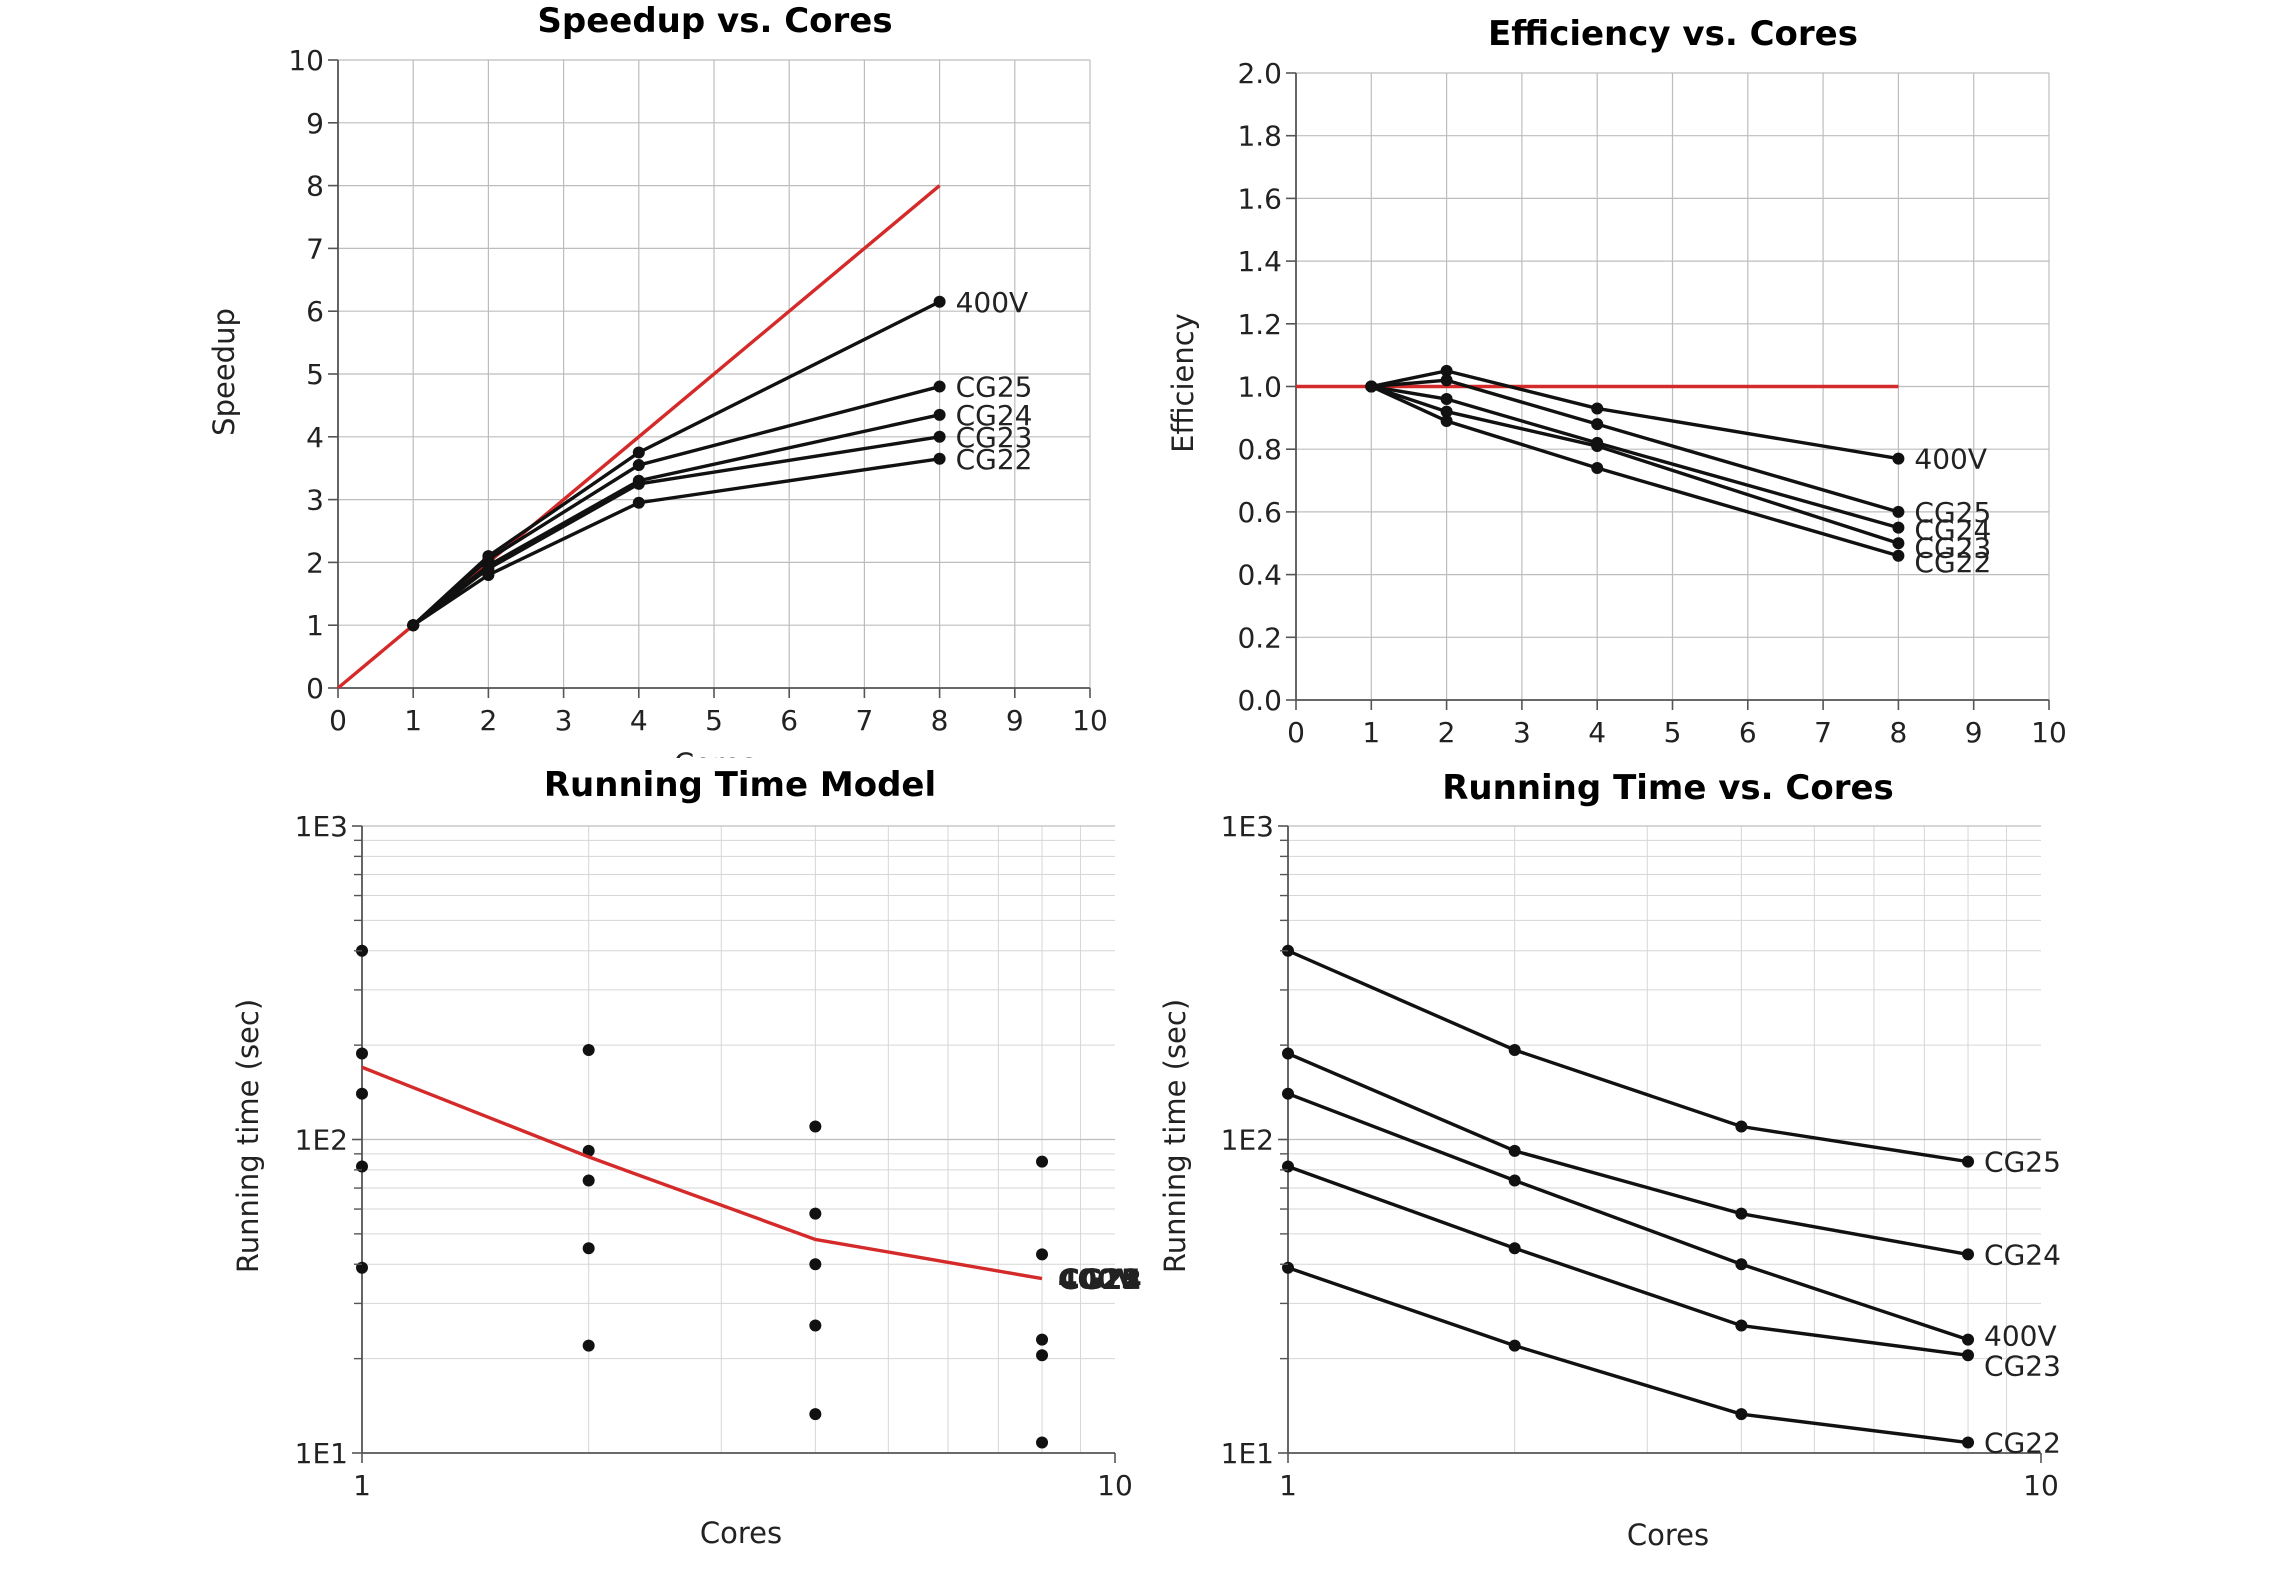 The width and height of the screenshot is (2286, 1571). Describe the element at coordinates (1673, 732) in the screenshot. I see `p2-x-tick-label: 5` at that location.